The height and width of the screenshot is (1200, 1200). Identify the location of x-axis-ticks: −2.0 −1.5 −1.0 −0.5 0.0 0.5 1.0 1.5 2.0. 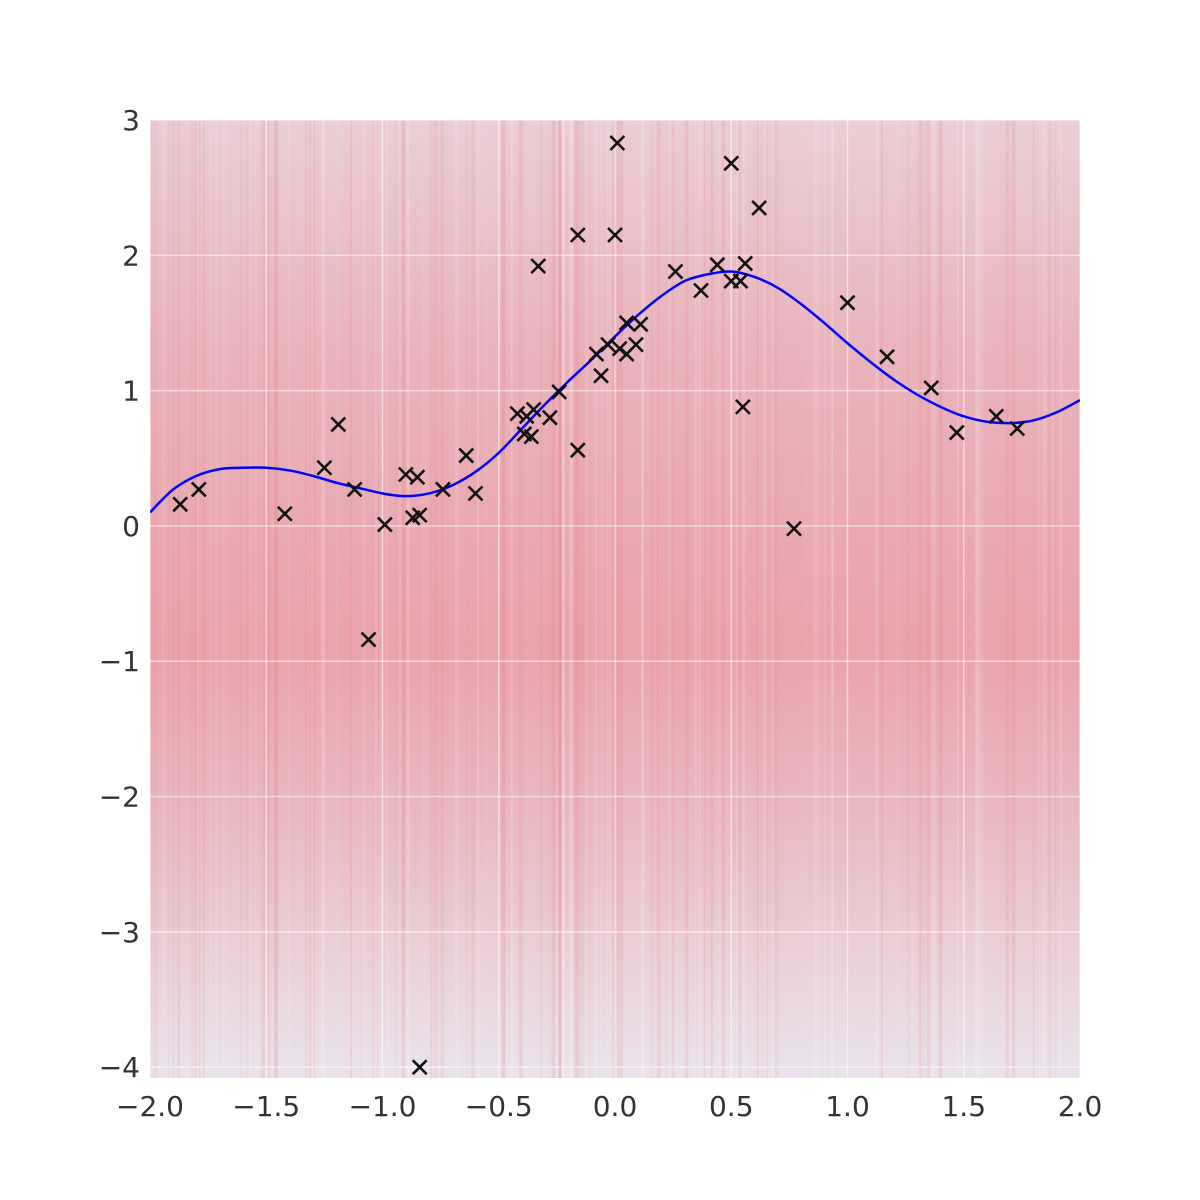
(609, 1106).